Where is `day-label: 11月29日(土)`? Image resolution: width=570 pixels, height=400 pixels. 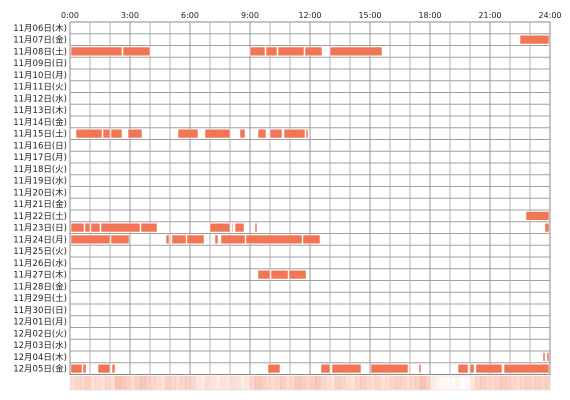 day-label: 11月29日(土) is located at coordinates (40, 298).